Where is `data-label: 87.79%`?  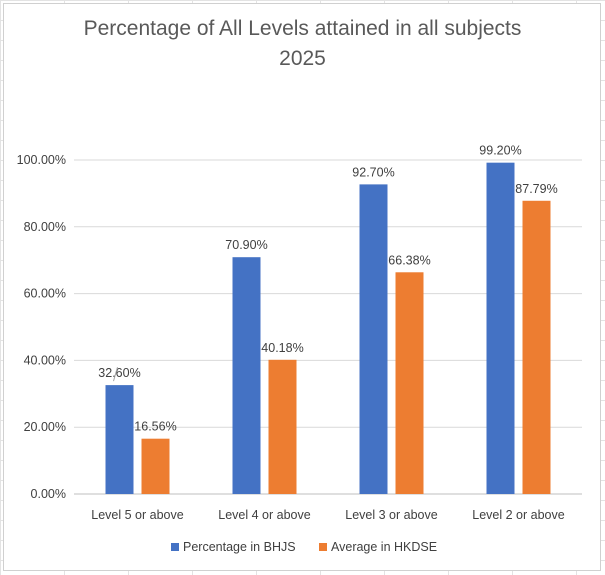
data-label: 87.79% is located at coordinates (536, 189).